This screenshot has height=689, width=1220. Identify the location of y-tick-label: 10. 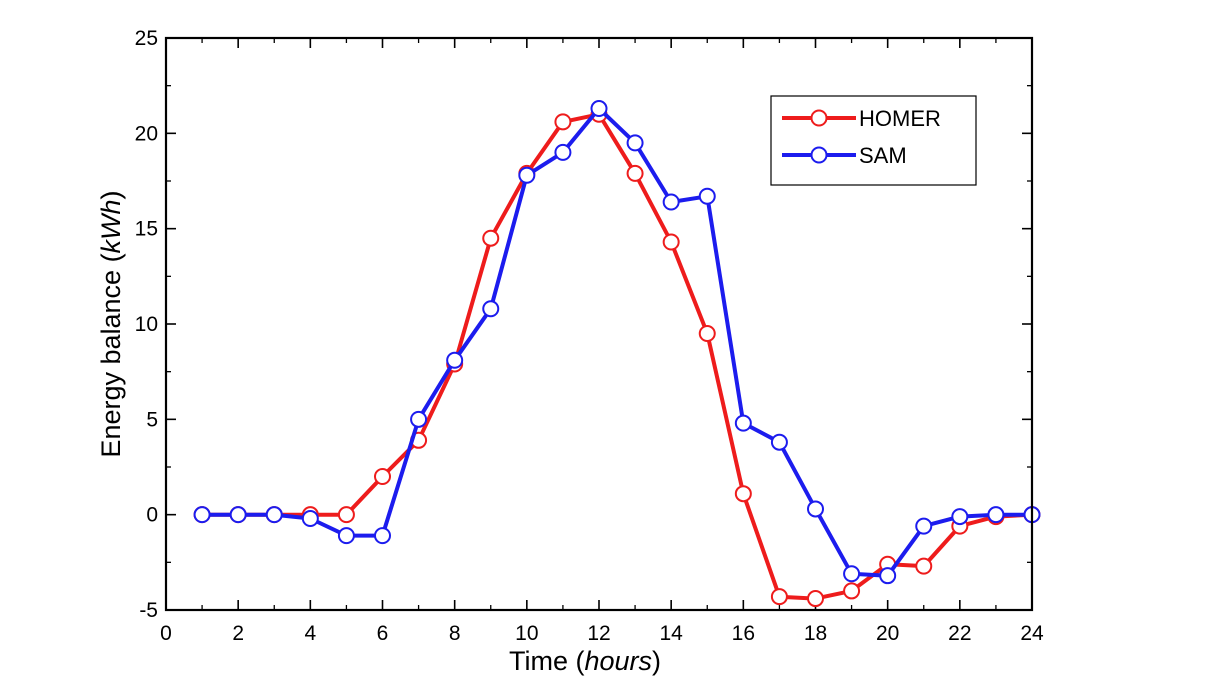
(146, 324).